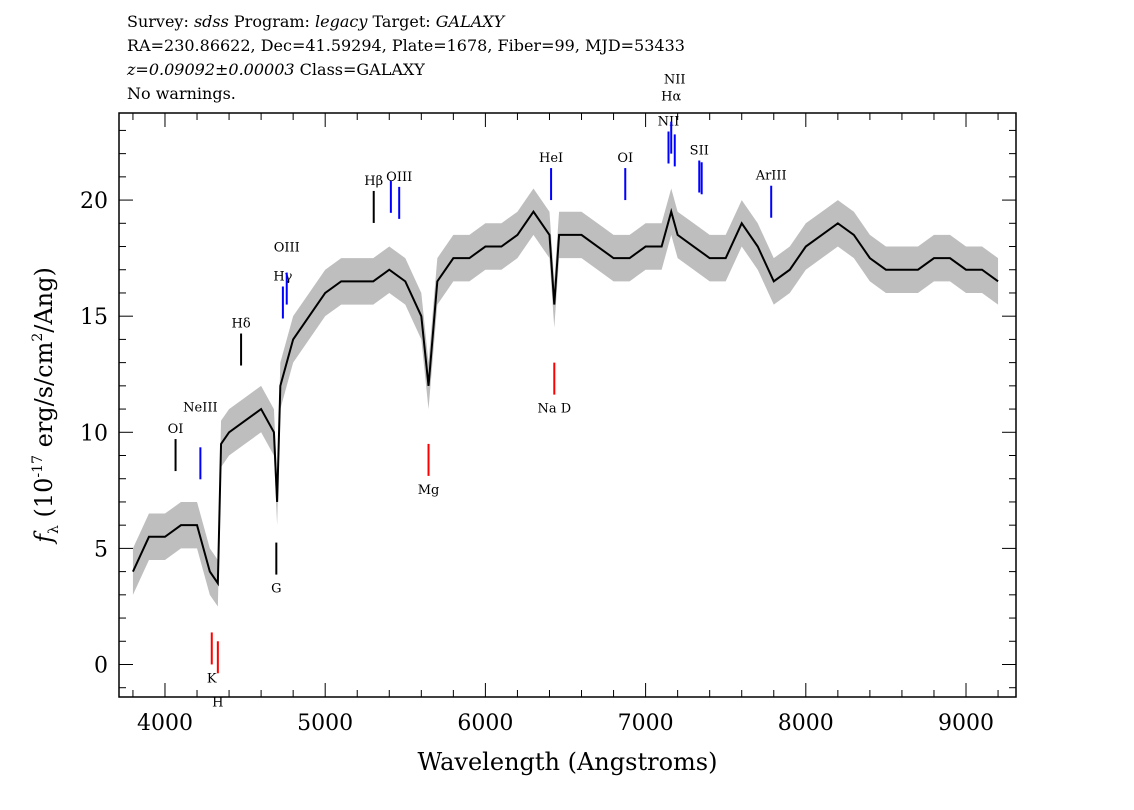 This screenshot has height=810, width=1134. I want to click on header-line-redshift: z=0.09092±0.00003 Class=GALAXY, so click(276, 69).